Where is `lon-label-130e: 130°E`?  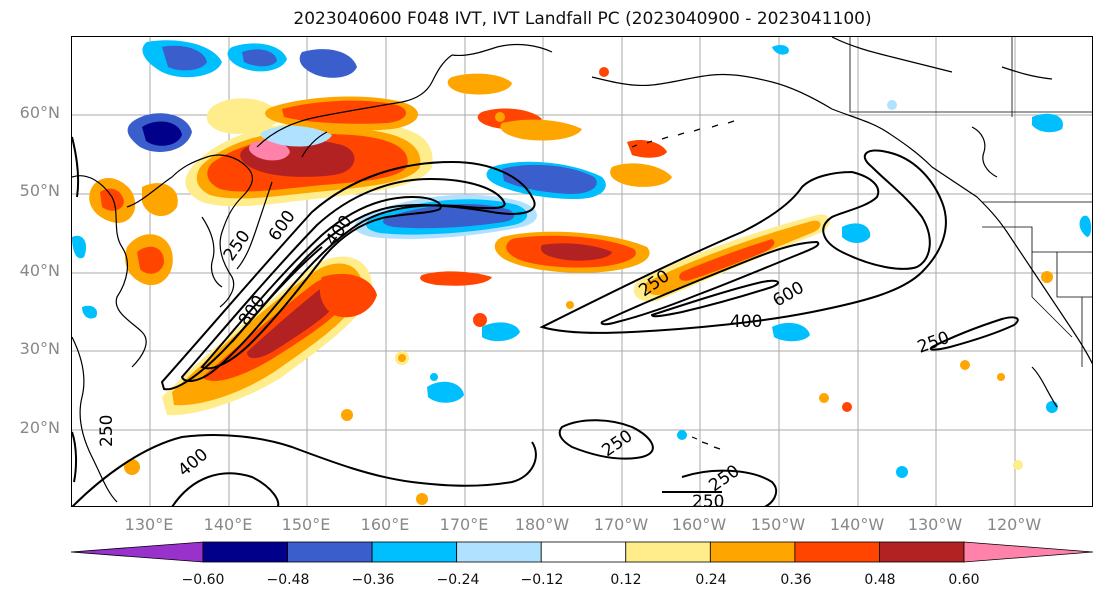 lon-label-130e: 130°E is located at coordinates (149, 524).